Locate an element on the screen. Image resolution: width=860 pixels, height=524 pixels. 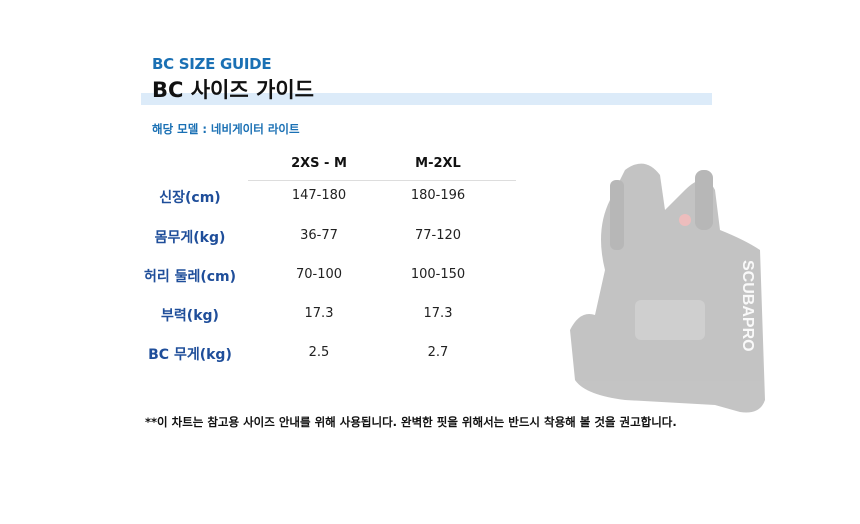
header-divider is located at coordinates (382, 180).